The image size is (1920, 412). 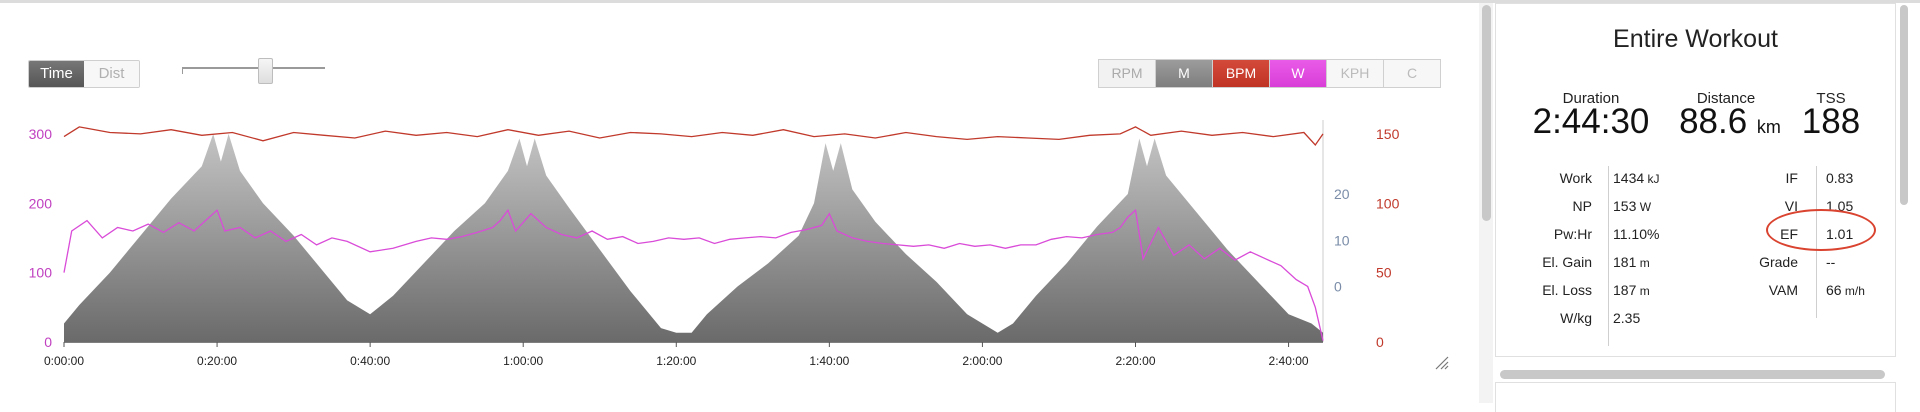 I want to click on stat-value-w-kg: 2.35, so click(x=1627, y=318).